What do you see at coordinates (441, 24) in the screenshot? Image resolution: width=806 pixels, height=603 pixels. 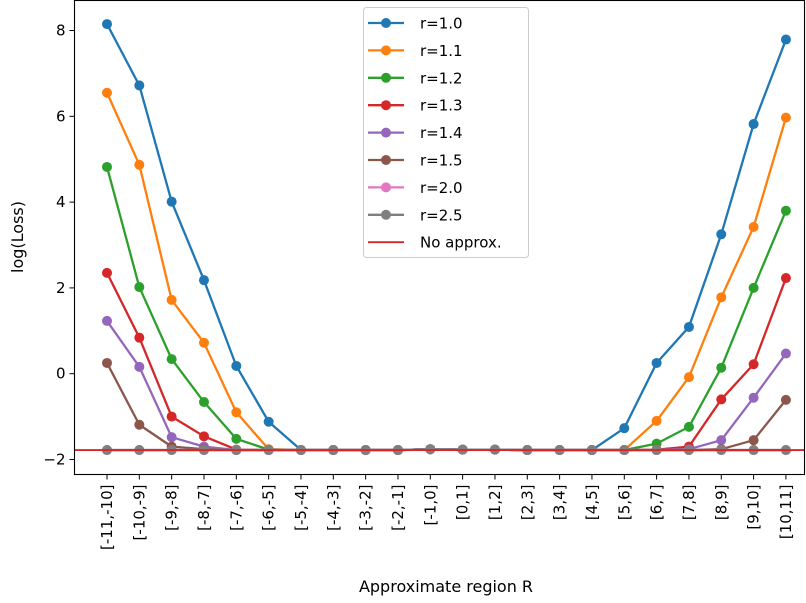 I see `legend-label: r=1.0` at bounding box center [441, 24].